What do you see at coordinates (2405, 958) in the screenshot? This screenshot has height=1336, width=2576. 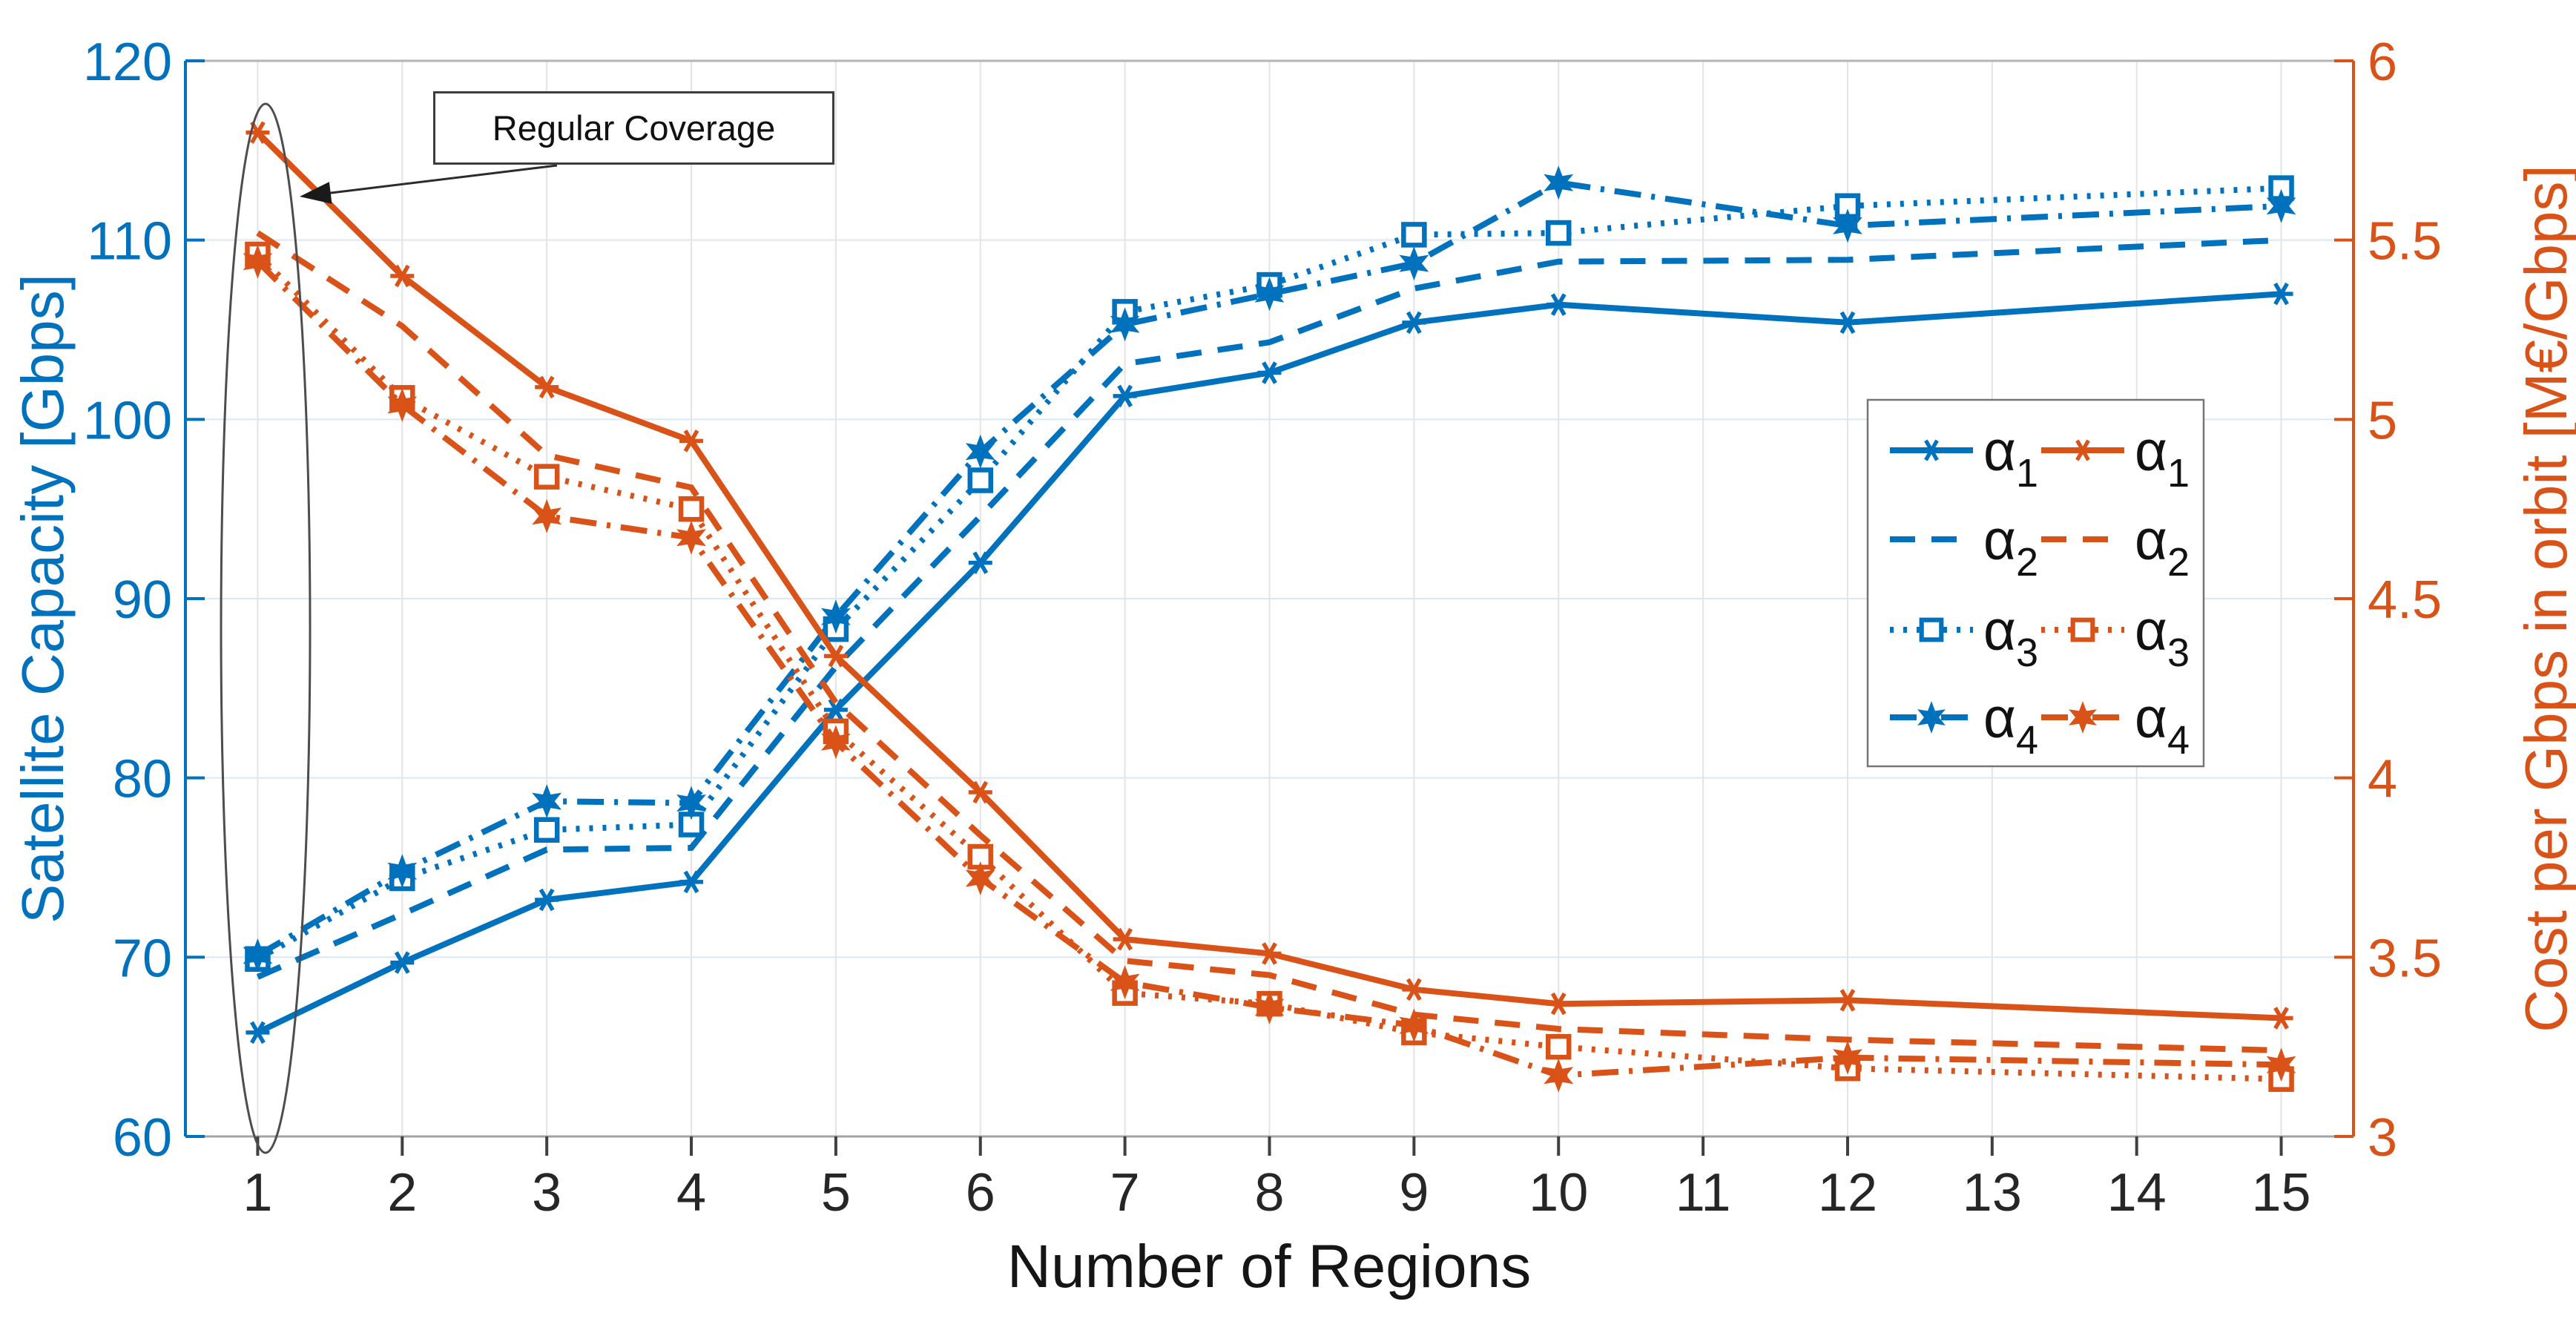 I see `right-tick-label: 3.5` at bounding box center [2405, 958].